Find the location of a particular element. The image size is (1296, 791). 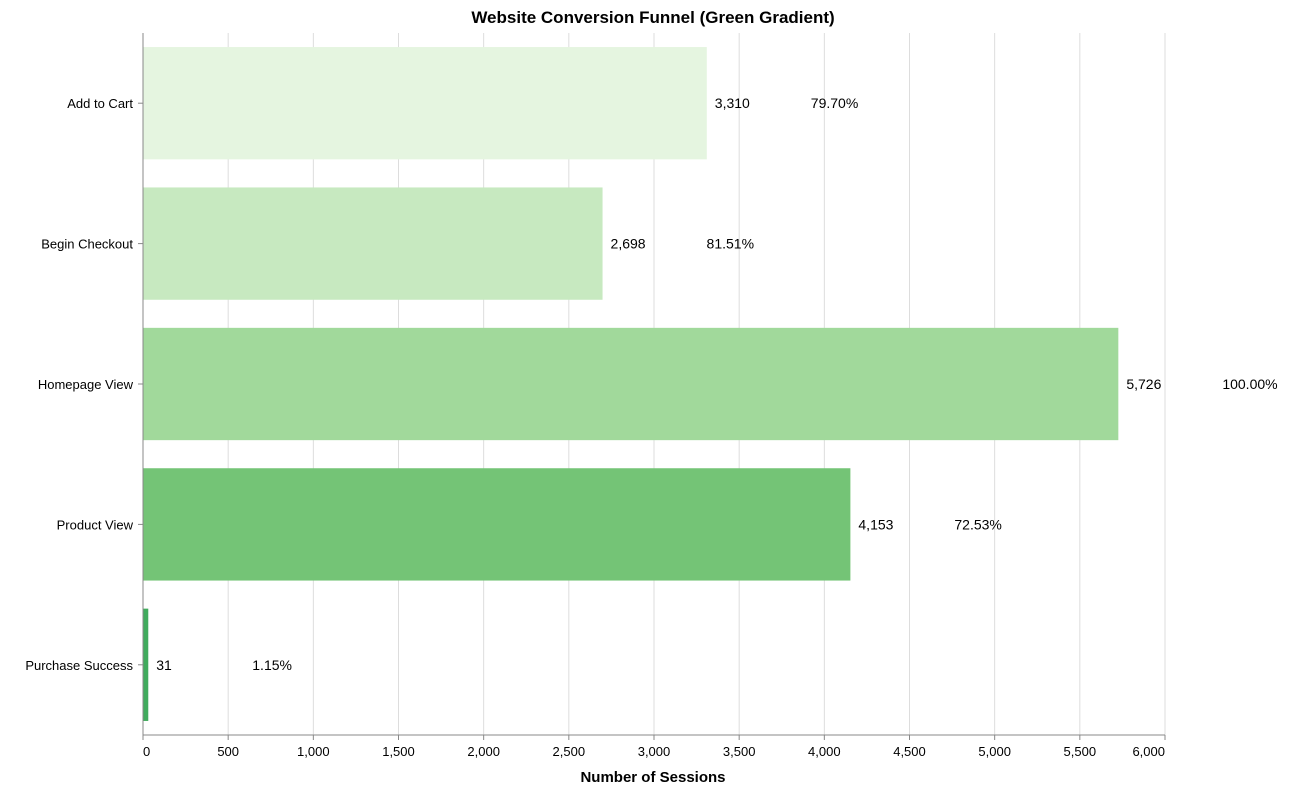

x-tick-label: 4,500 is located at coordinates (909, 751).